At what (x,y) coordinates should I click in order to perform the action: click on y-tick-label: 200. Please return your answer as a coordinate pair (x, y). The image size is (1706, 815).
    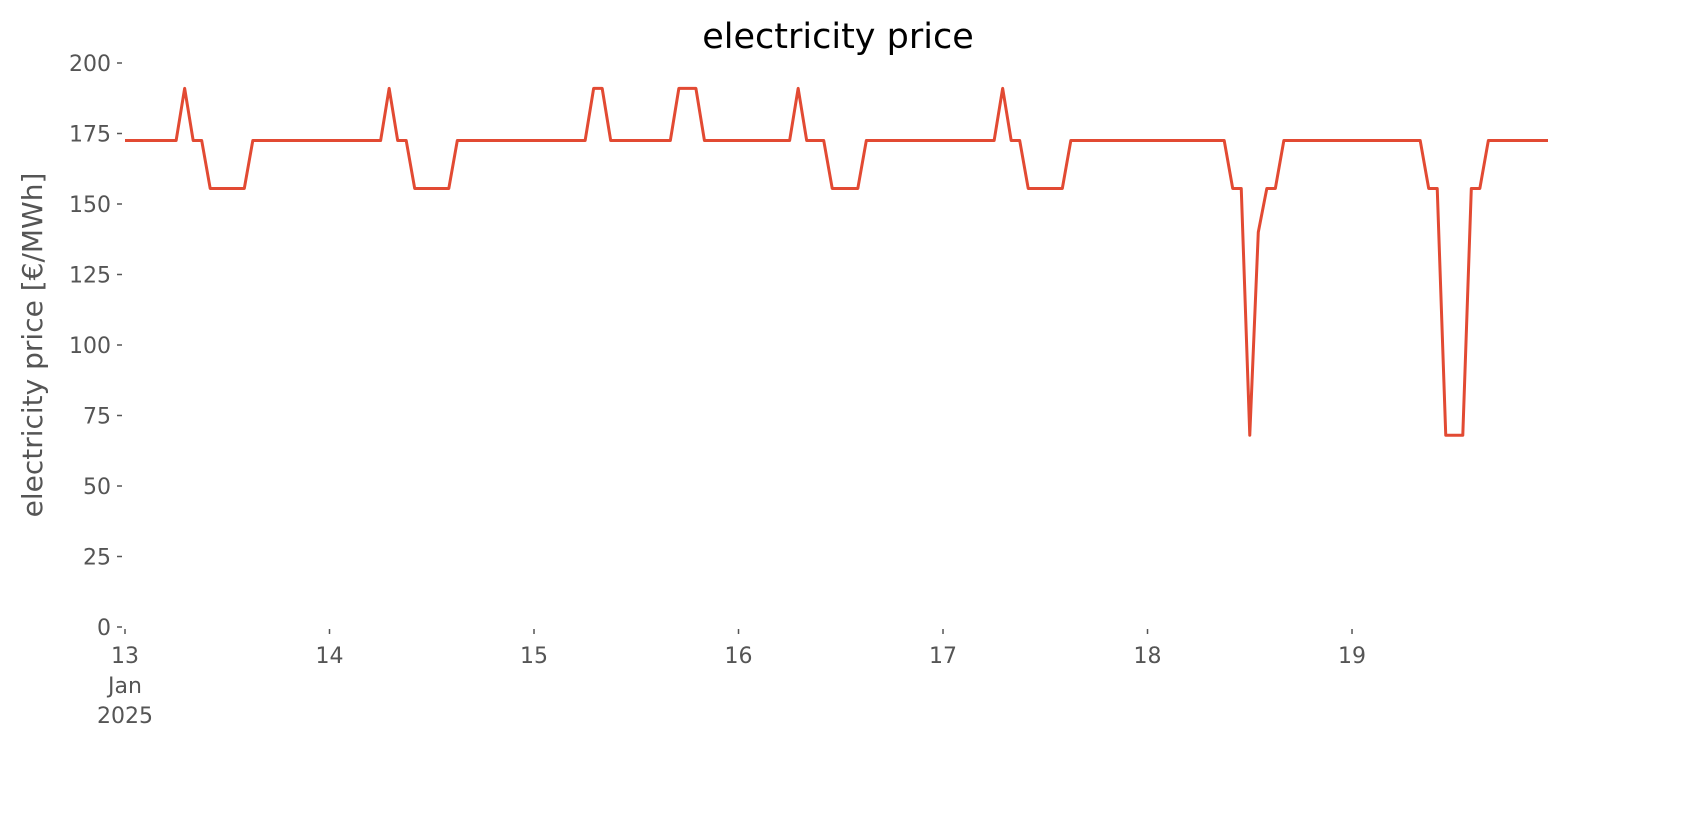
    Looking at the image, I should click on (90, 64).